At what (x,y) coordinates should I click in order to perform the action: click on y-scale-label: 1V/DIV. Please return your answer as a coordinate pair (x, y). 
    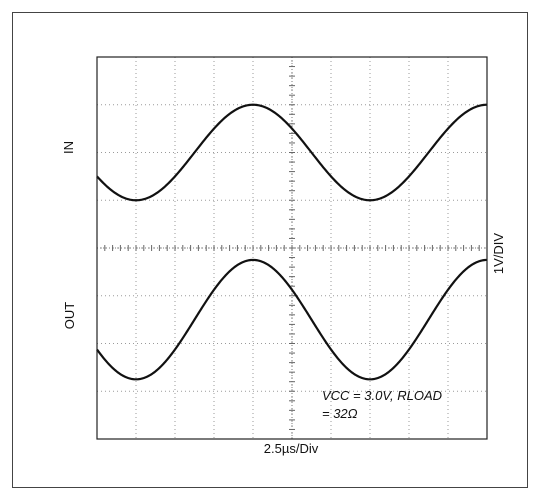
    Looking at the image, I should click on (499, 253).